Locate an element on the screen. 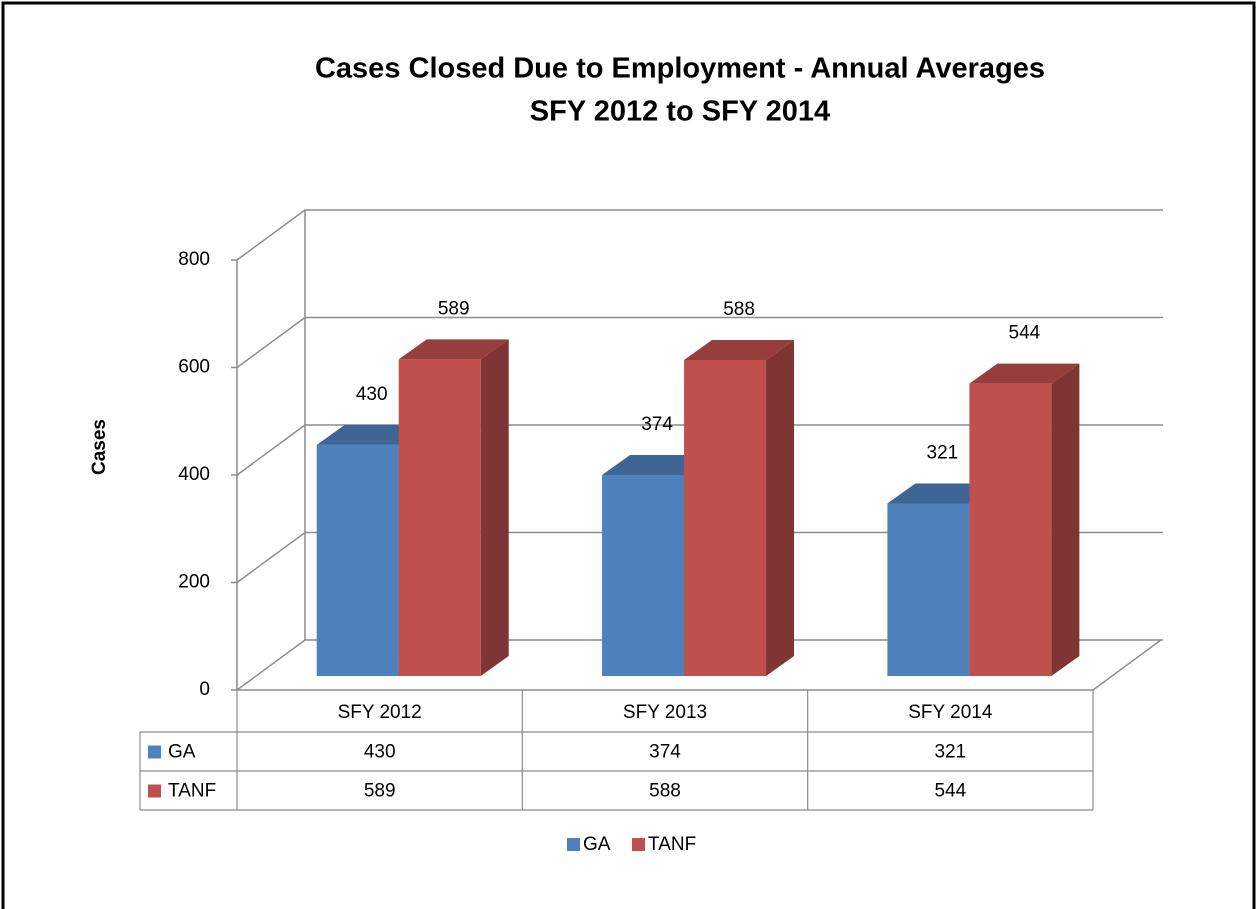  table-row-label: GA is located at coordinates (182, 752).